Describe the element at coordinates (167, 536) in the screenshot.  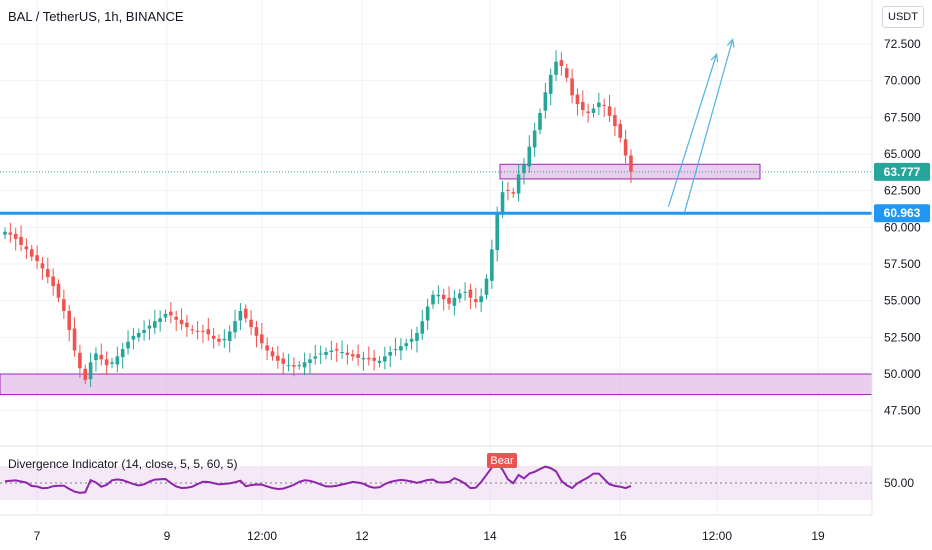
I see `x-tick-label: 9` at that location.